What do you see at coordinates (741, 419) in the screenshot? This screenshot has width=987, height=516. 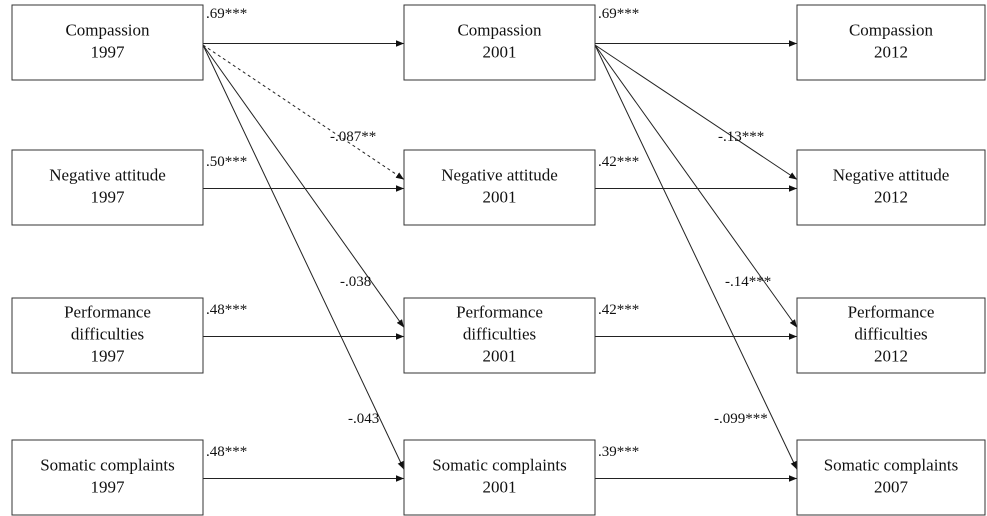 I see `path-coefficient: -.099***` at bounding box center [741, 419].